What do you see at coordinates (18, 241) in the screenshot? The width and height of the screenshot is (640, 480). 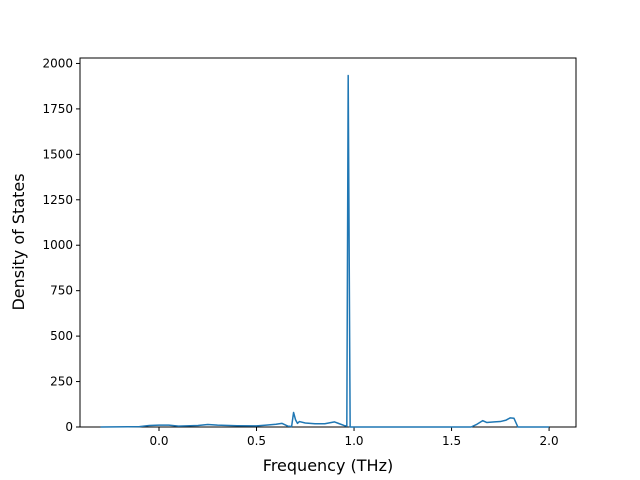 I see `y-axis-label: Density of States` at bounding box center [18, 241].